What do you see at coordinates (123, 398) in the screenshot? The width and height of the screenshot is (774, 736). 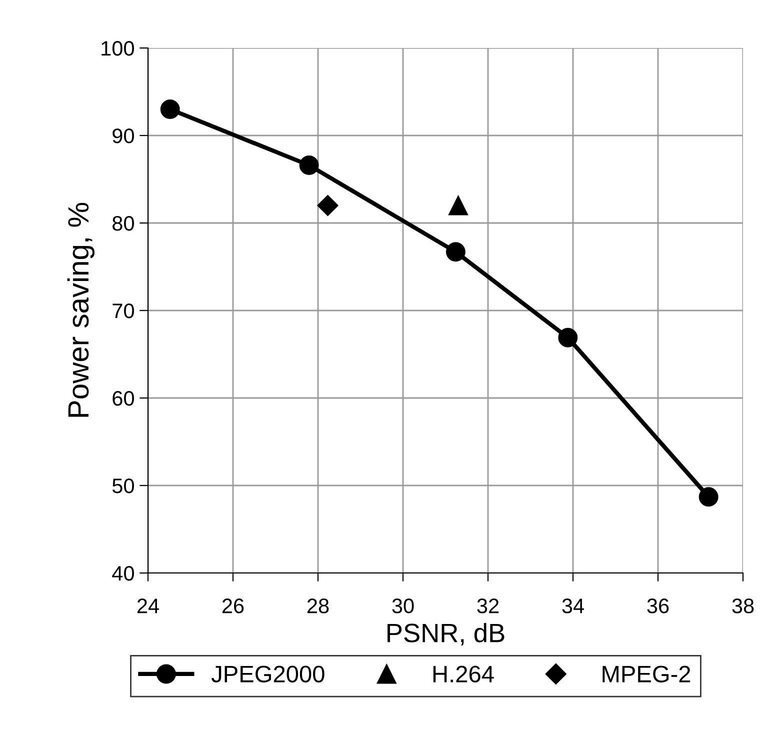 I see `y-tick-label: 60` at bounding box center [123, 398].